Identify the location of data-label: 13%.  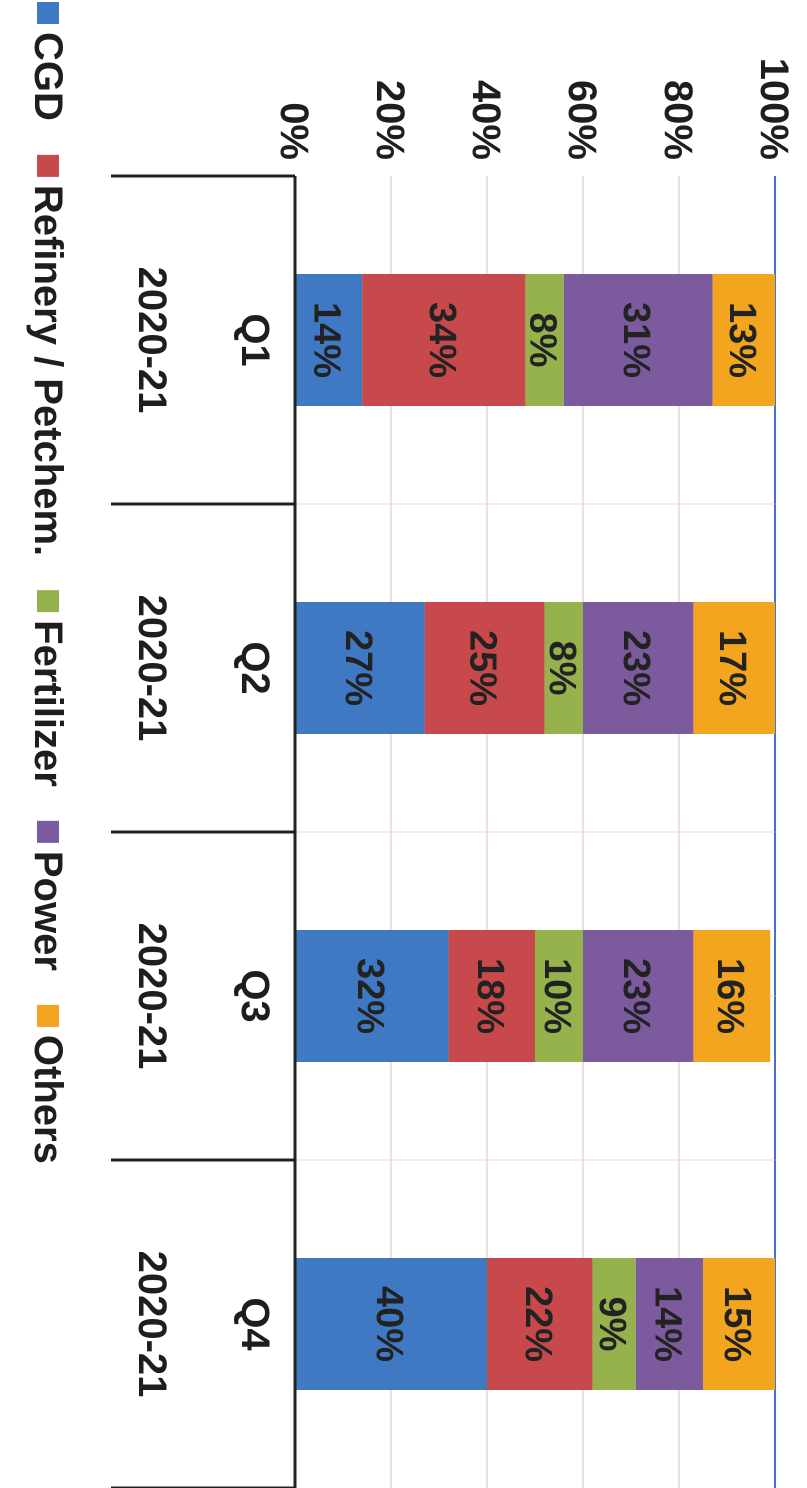
(742, 340).